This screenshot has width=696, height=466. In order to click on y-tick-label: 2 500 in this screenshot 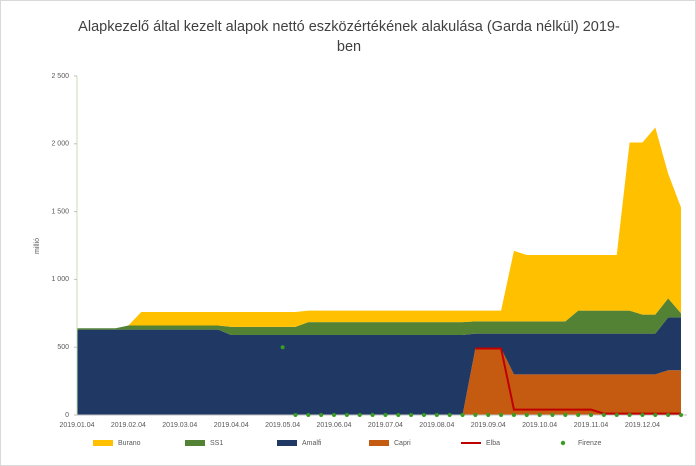, I will do `click(60, 76)`.